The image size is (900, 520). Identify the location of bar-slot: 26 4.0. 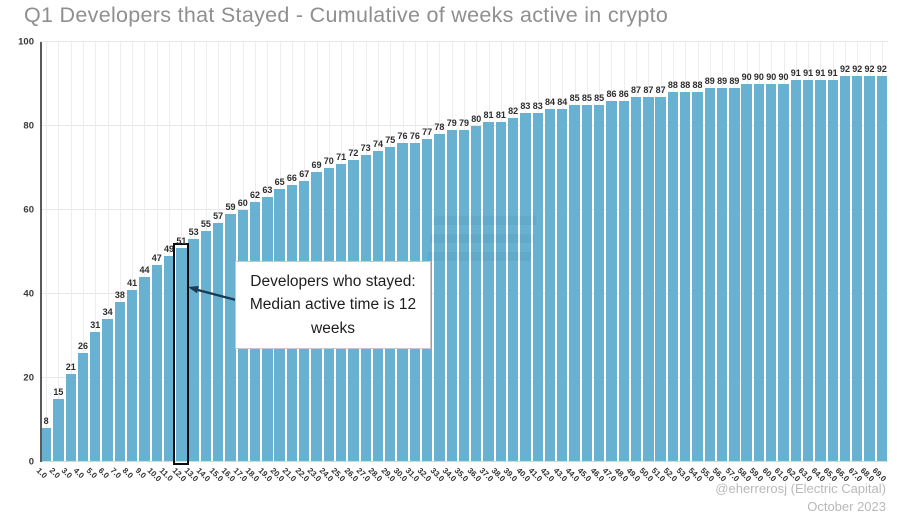
(80, 261).